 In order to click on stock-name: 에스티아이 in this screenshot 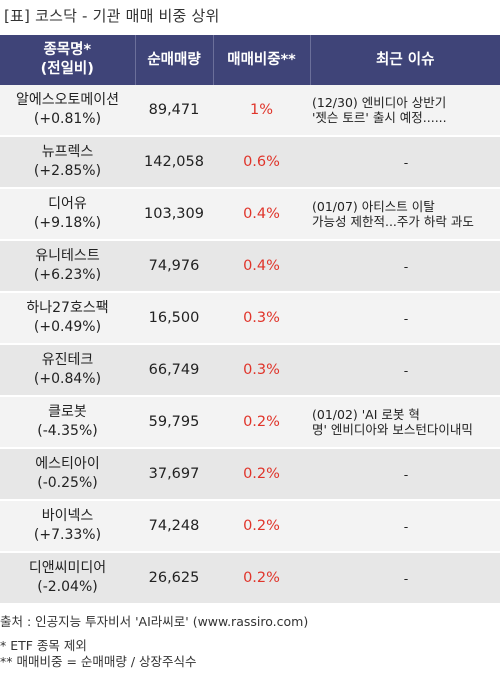, I will do `click(67, 464)`.